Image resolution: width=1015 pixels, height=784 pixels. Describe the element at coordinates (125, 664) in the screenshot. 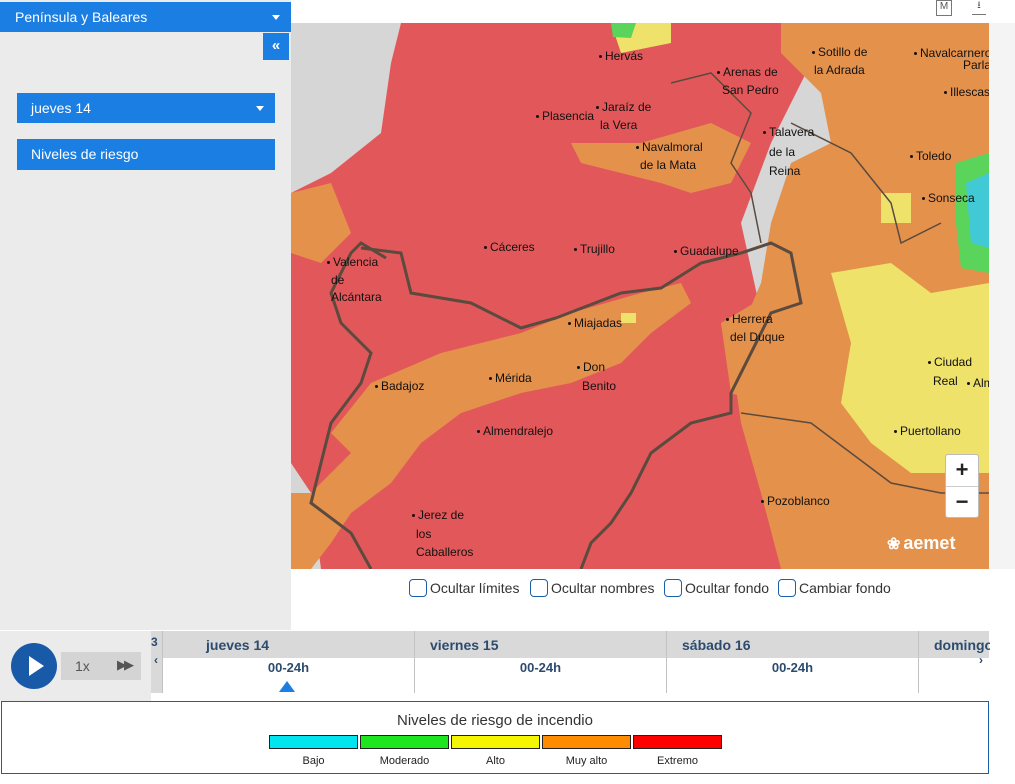

I see `fast-forward-icon: ▶▶` at that location.